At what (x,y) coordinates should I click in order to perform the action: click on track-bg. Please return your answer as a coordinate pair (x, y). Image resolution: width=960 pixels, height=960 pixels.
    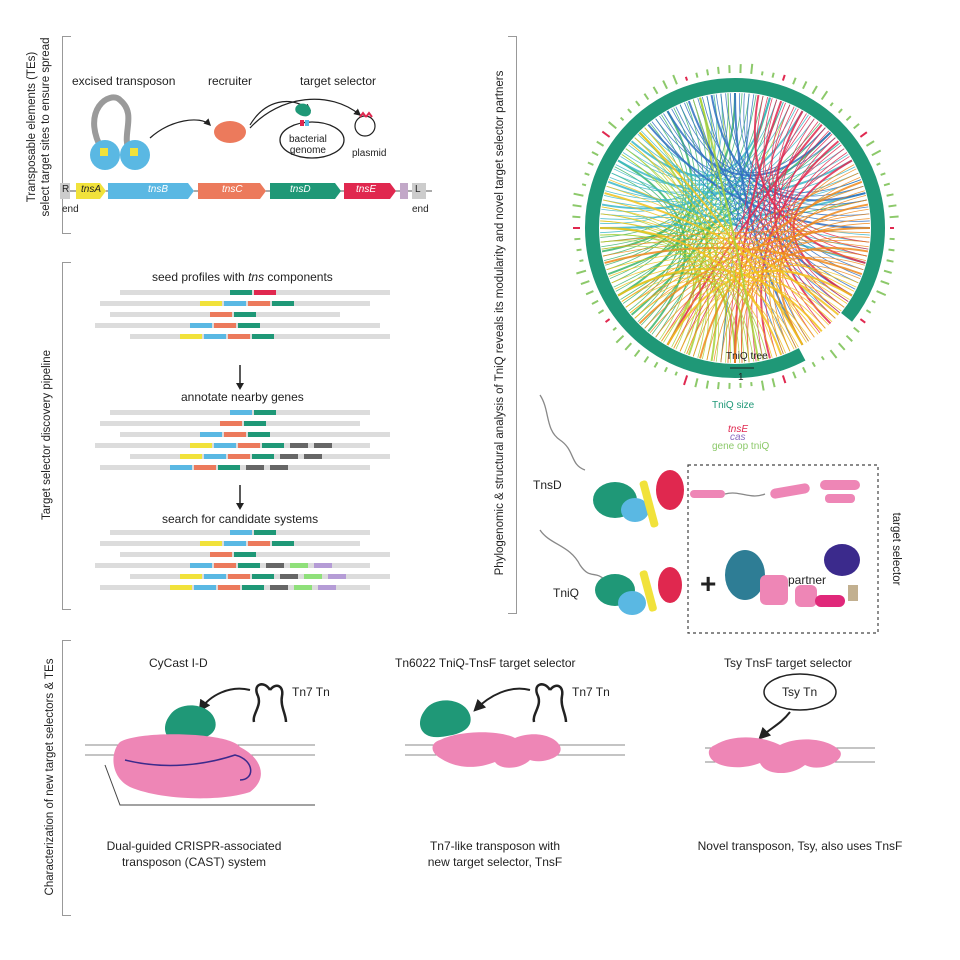
    Looking at the image, I should click on (237, 325).